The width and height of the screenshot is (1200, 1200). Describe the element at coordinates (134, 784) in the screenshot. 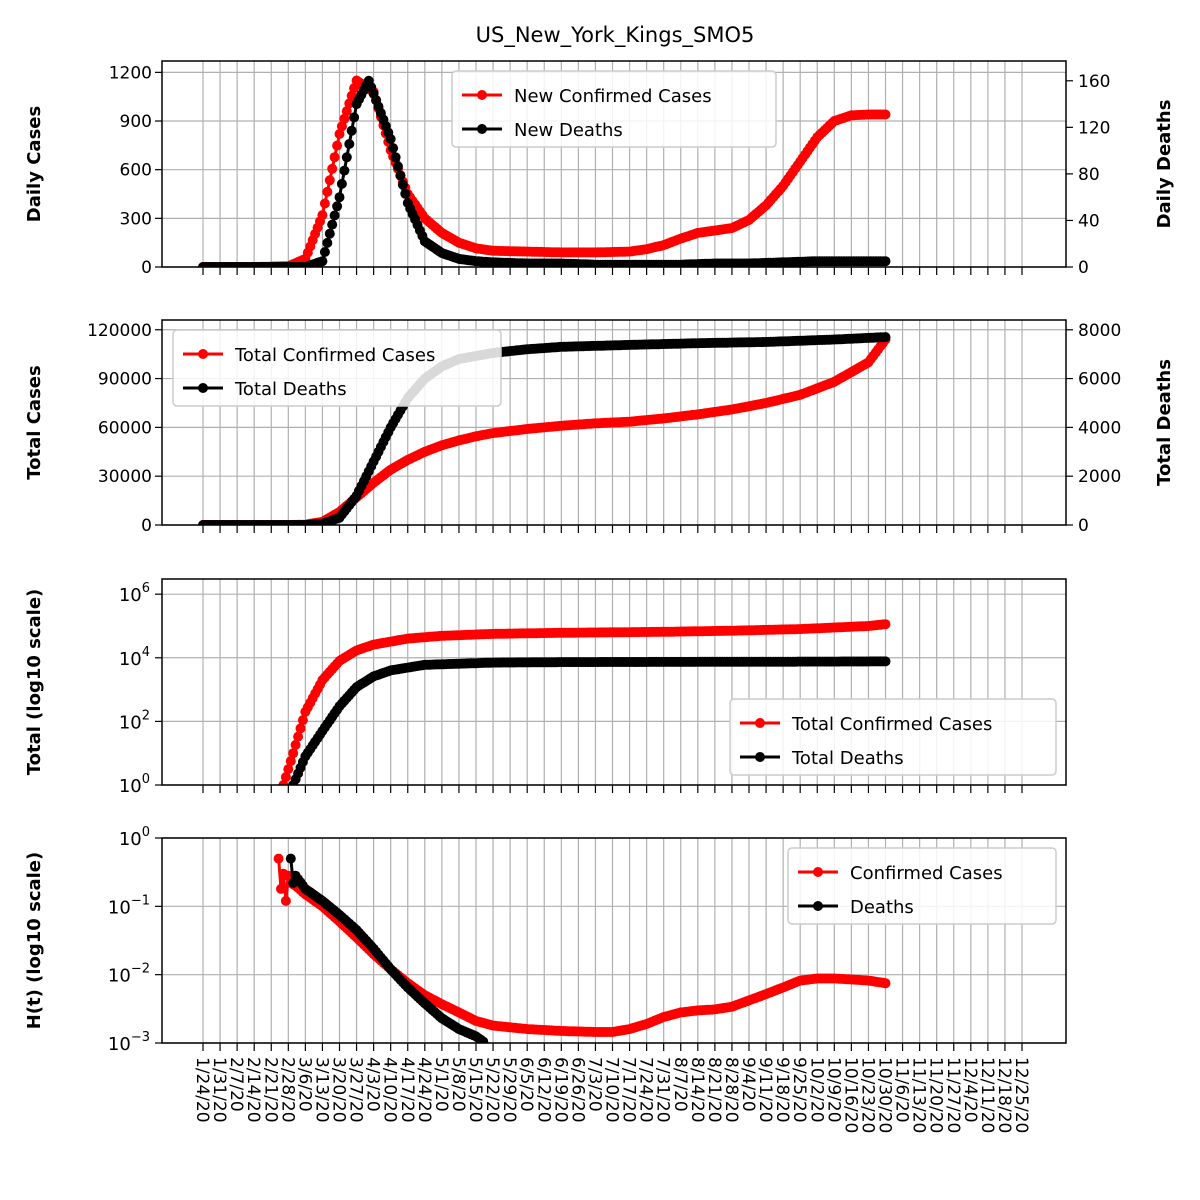

I see `y-tick-label: 10⁰` at that location.